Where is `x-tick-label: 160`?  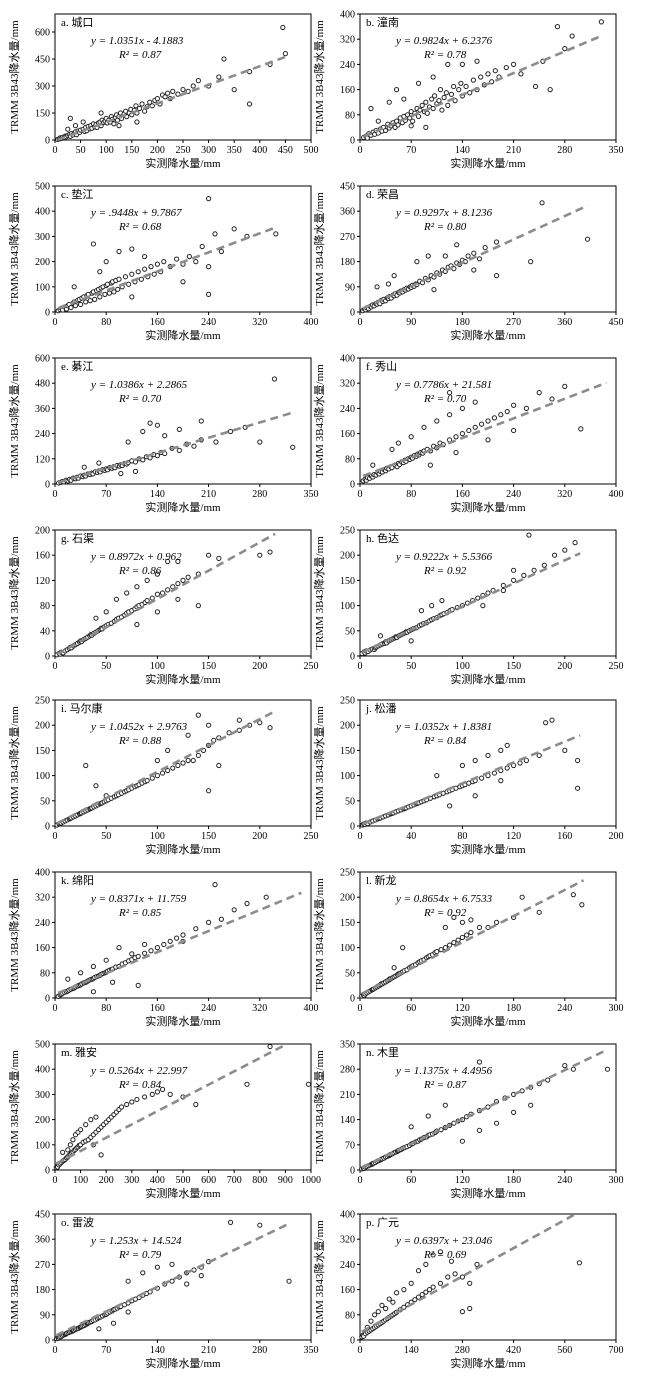 x-tick-label: 160 is located at coordinates (157, 322).